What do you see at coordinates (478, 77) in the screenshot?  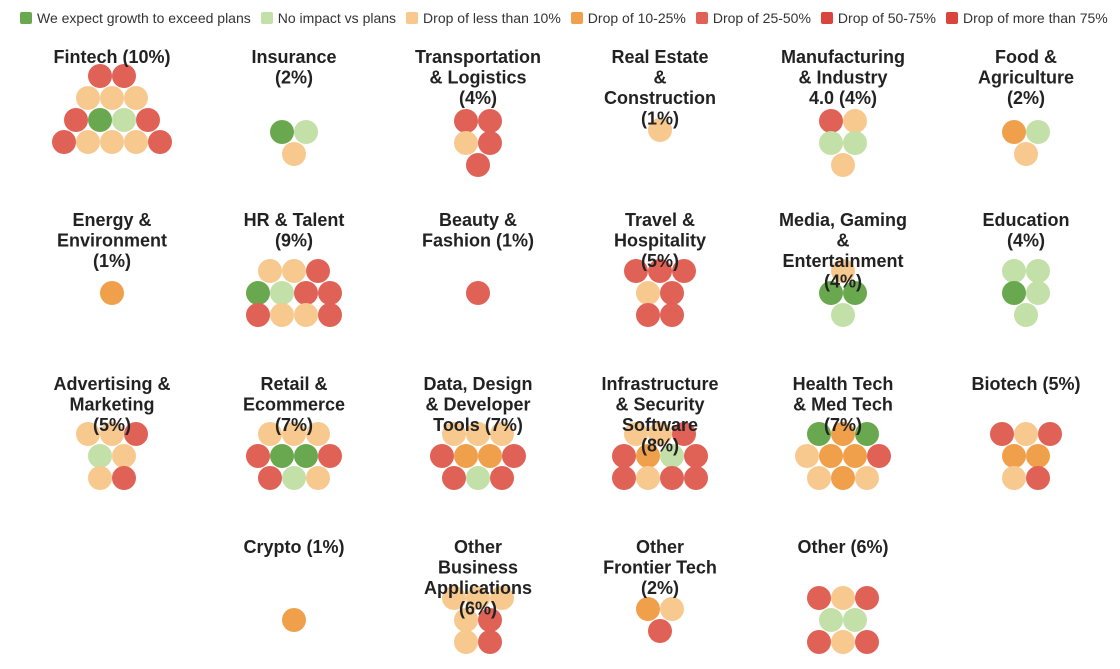 I see `panel-title: Transportation & Logistics (4%)` at bounding box center [478, 77].